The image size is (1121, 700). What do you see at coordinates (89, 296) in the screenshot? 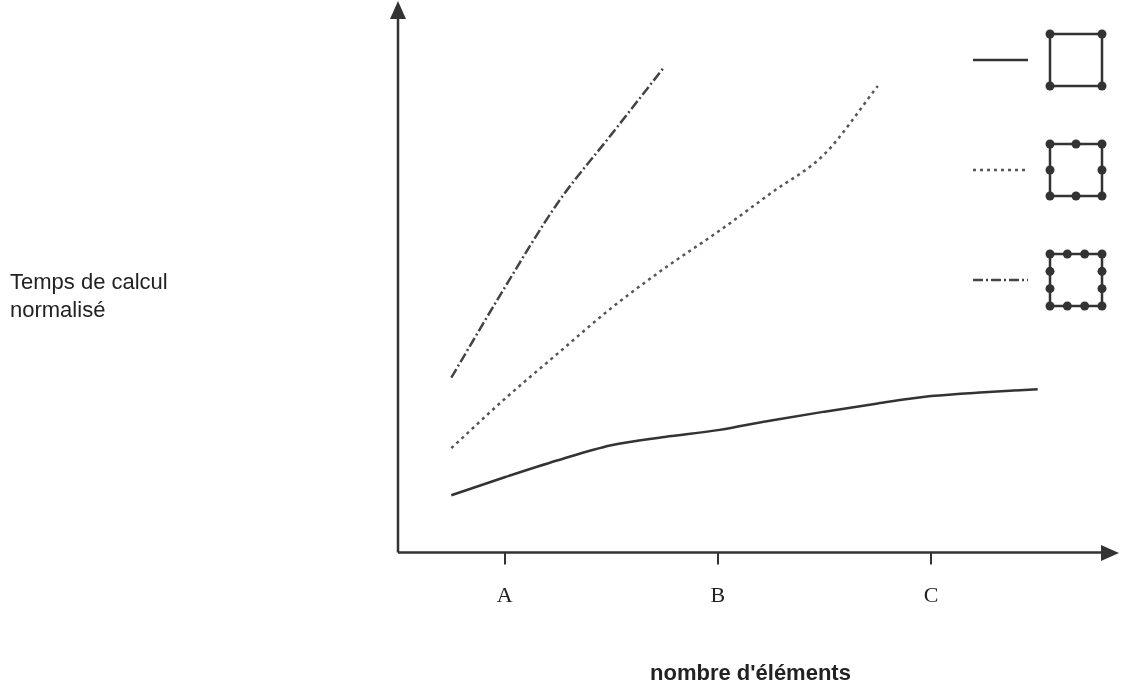
I see `text: Temps de calcul normalisé` at bounding box center [89, 296].